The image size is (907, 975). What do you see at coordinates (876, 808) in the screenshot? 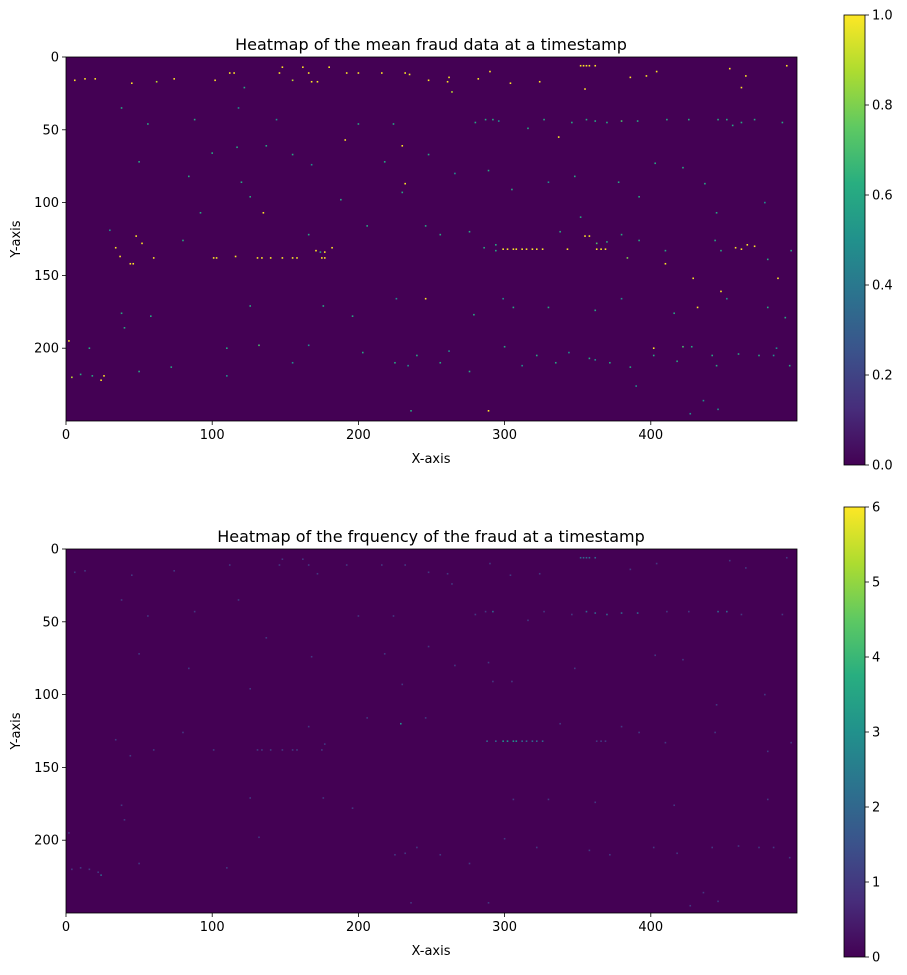
I see `colorbar-tick-label: 2` at bounding box center [876, 808].